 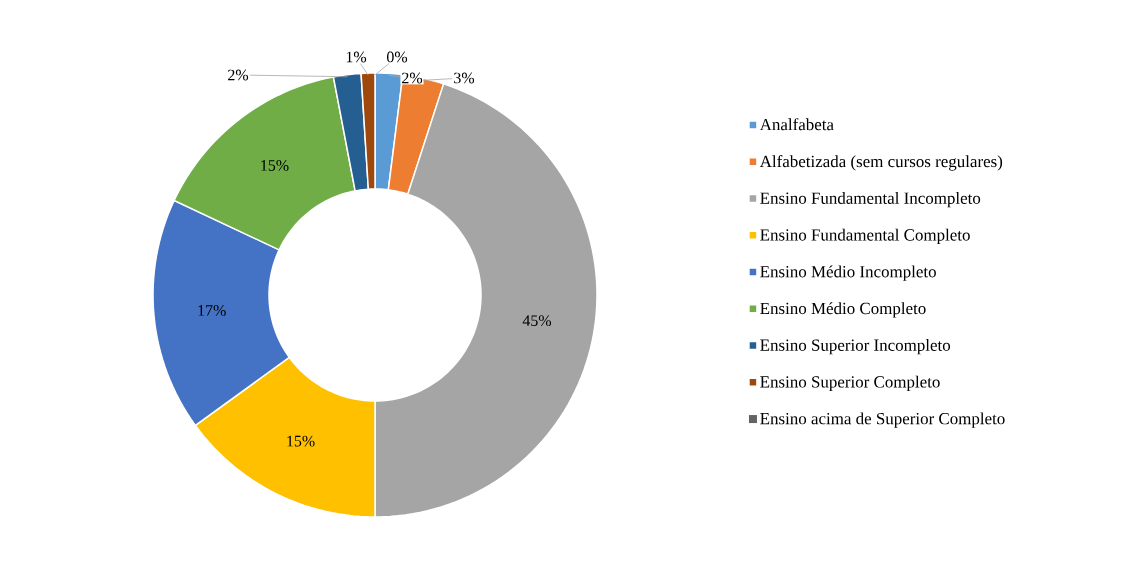 What do you see at coordinates (212, 310) in the screenshot?
I see `data-label: 17%` at bounding box center [212, 310].